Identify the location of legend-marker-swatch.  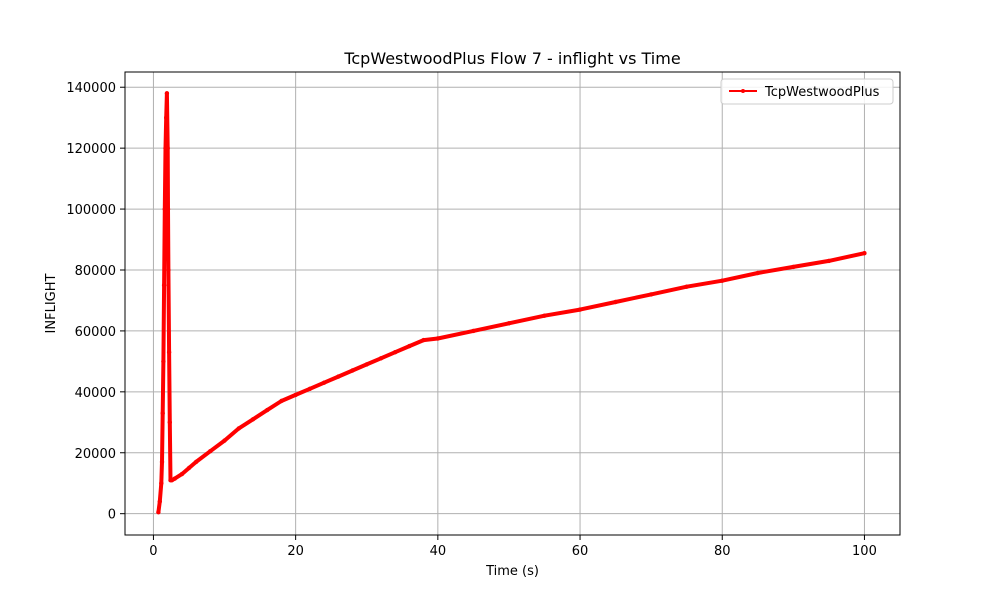
(743, 91).